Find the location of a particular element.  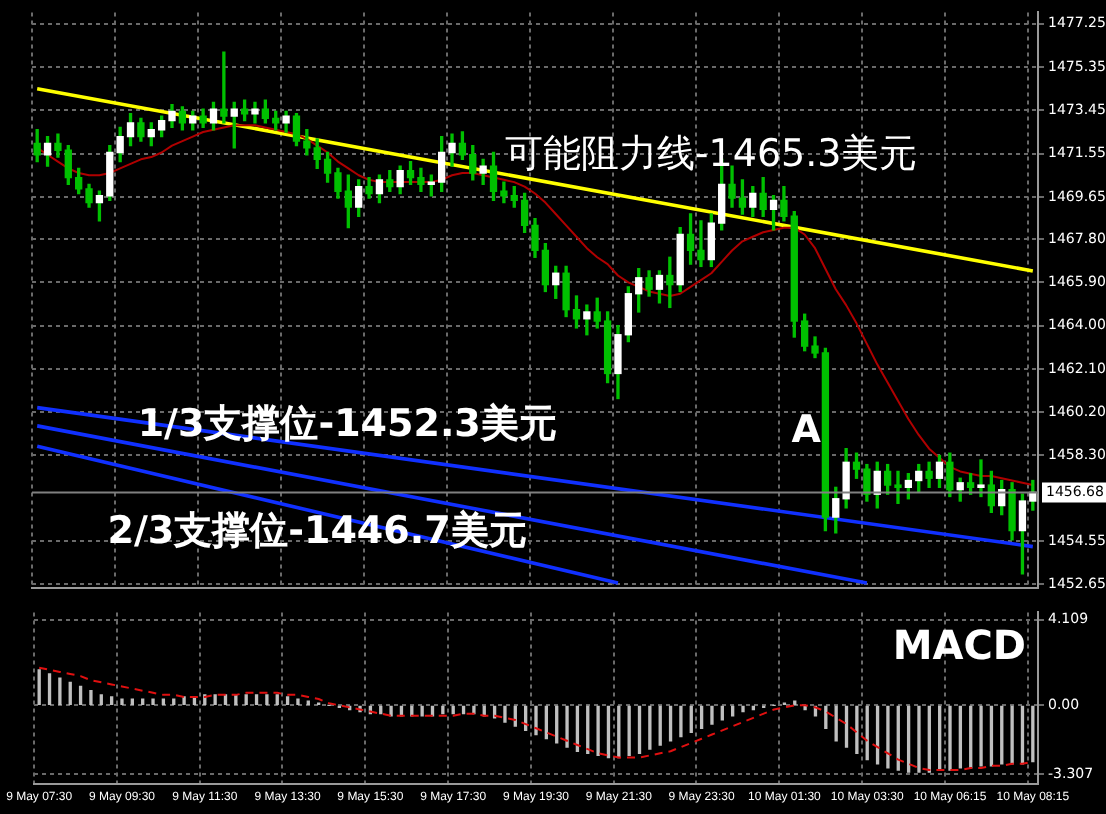

line-series is located at coordinates (536, 719).